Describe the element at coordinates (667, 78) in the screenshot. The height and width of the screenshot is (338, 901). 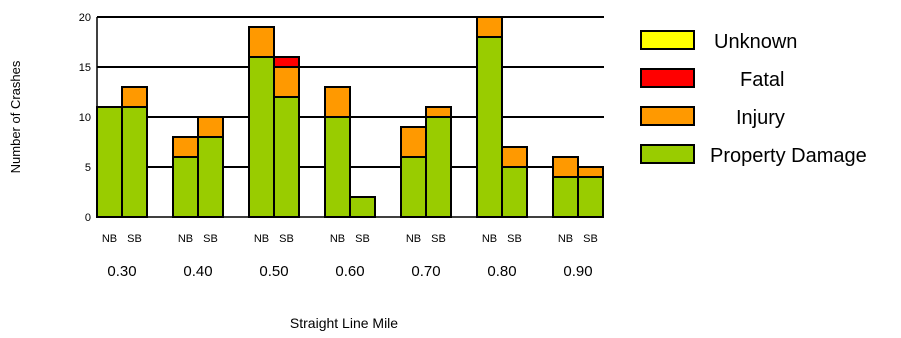
I see `legend-swatch-fatal` at that location.